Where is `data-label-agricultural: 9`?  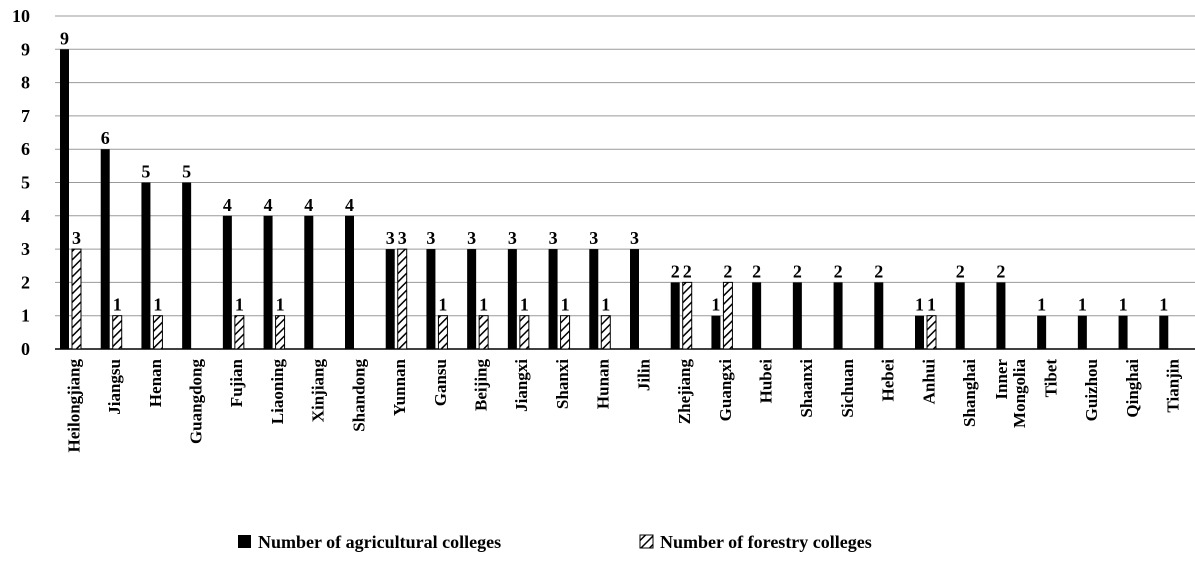 data-label-agricultural: 9 is located at coordinates (64, 38).